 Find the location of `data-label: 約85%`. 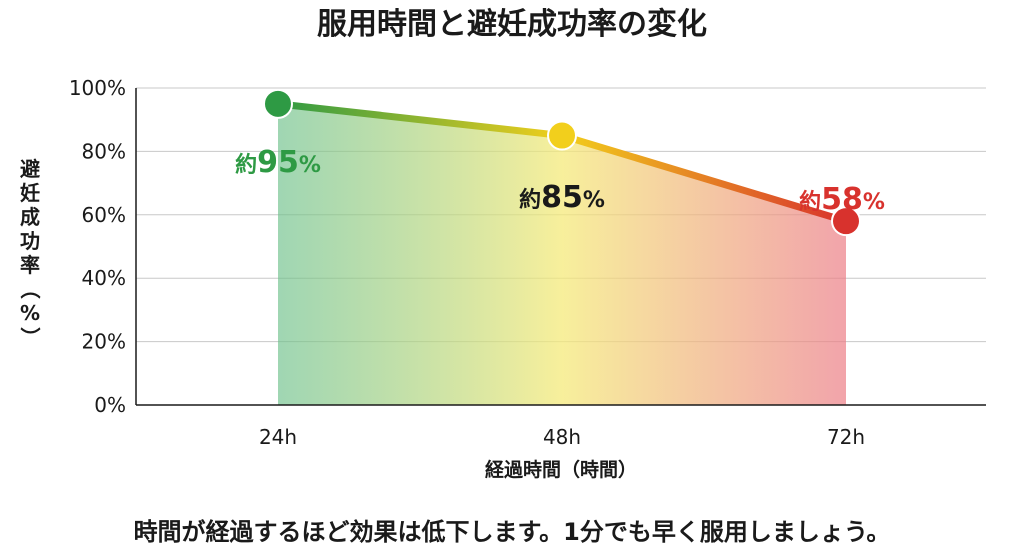

data-label: 約85% is located at coordinates (562, 197).